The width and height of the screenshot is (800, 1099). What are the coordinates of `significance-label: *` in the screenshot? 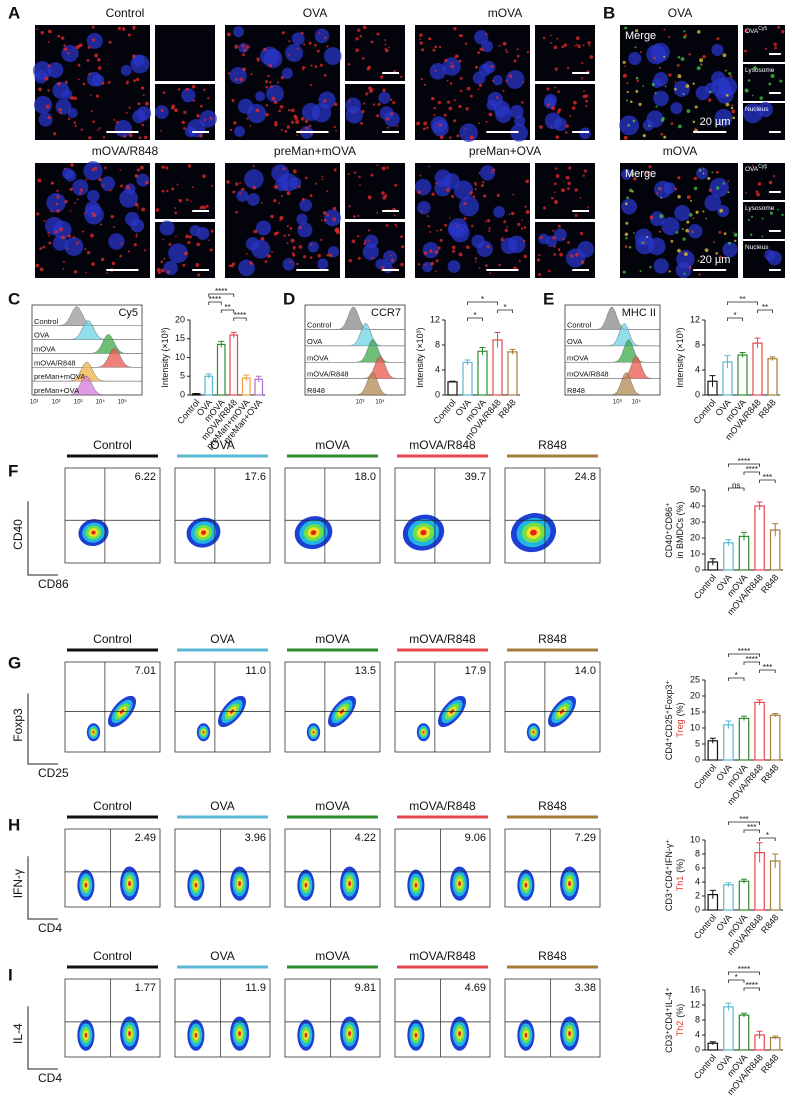 It's located at (482, 299).